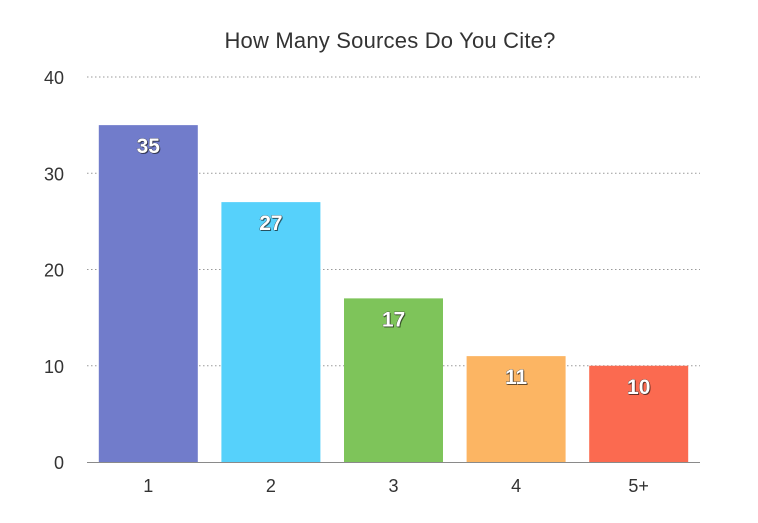 The image size is (758, 523). Describe the element at coordinates (393, 486) in the screenshot. I see `x-tick-label-3: 3` at that location.